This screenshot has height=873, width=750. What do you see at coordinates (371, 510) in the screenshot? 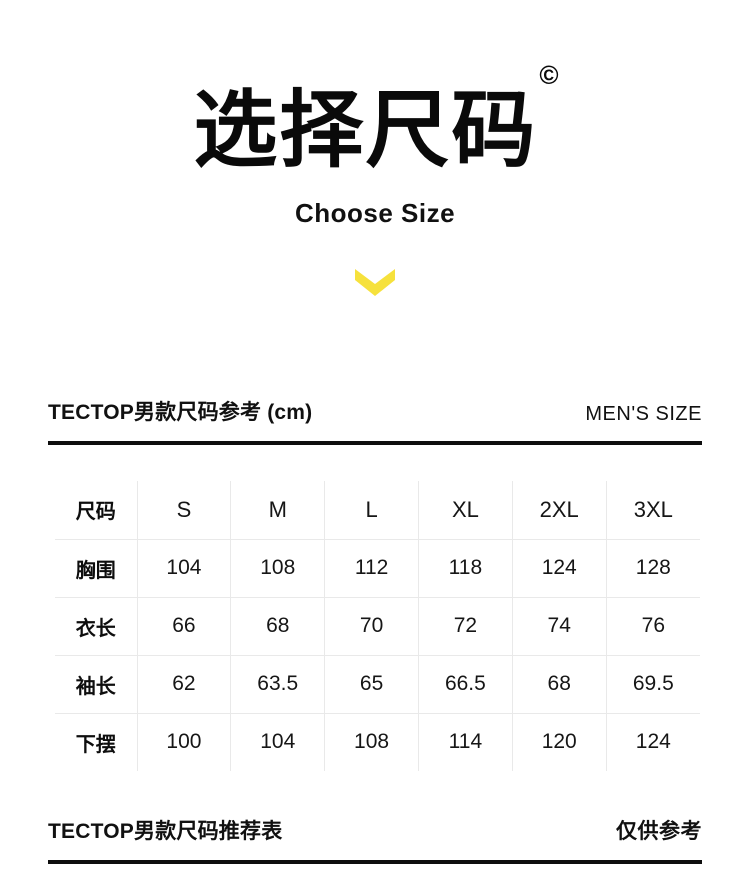
I see `size-column-header: L` at bounding box center [371, 510].